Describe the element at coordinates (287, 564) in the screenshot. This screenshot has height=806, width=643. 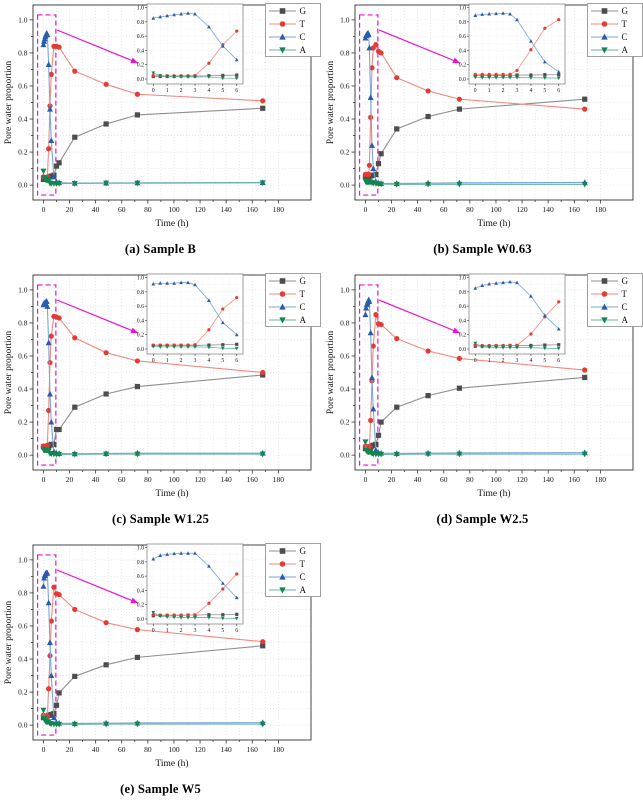
I see `legend-item-T: T` at that location.